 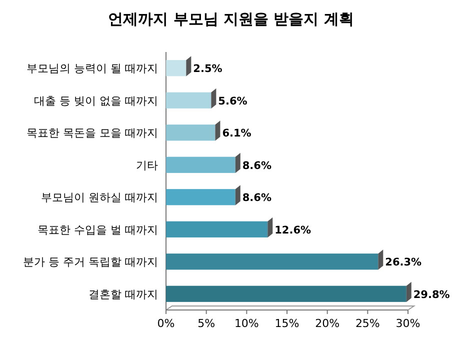 I want to click on x-tick-label: 30%, so click(x=408, y=323).